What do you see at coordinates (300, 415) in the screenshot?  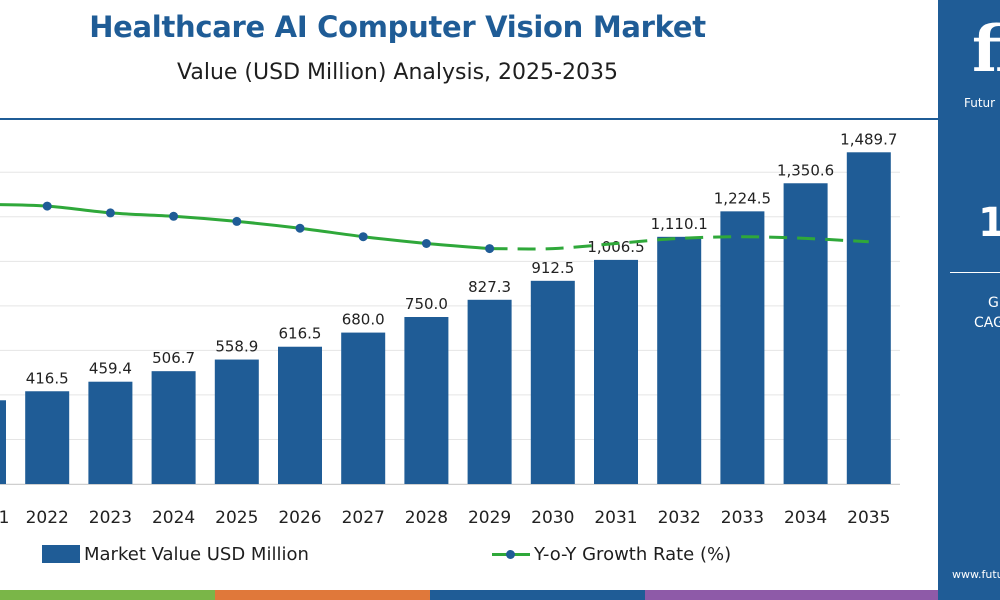 I see `bar-2026` at bounding box center [300, 415].